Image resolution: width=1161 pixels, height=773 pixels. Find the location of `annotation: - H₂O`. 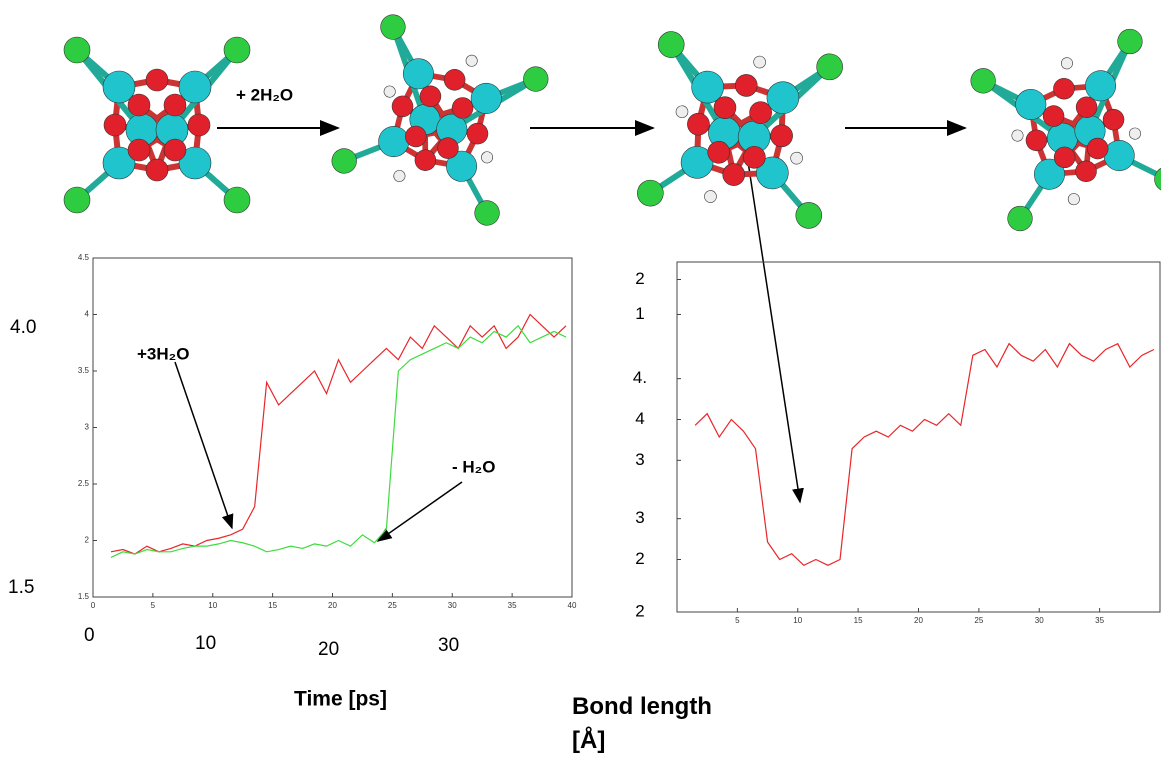

annotation: - H₂O is located at coordinates (473, 466).